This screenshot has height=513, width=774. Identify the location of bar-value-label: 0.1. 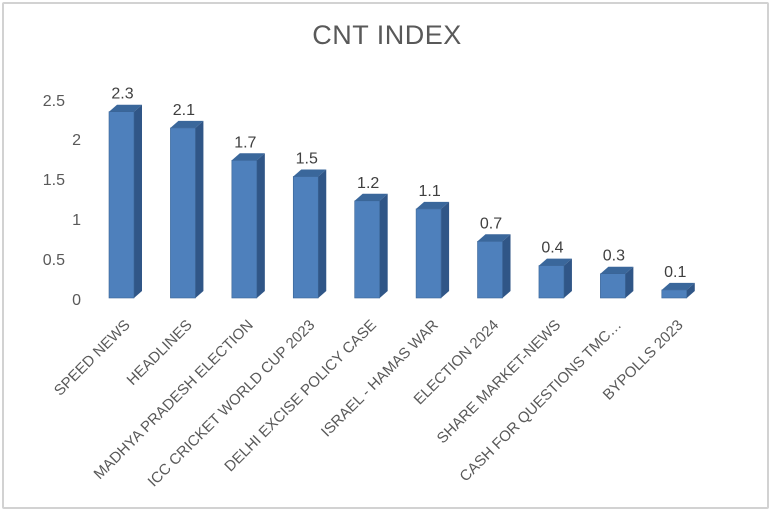
(675, 272).